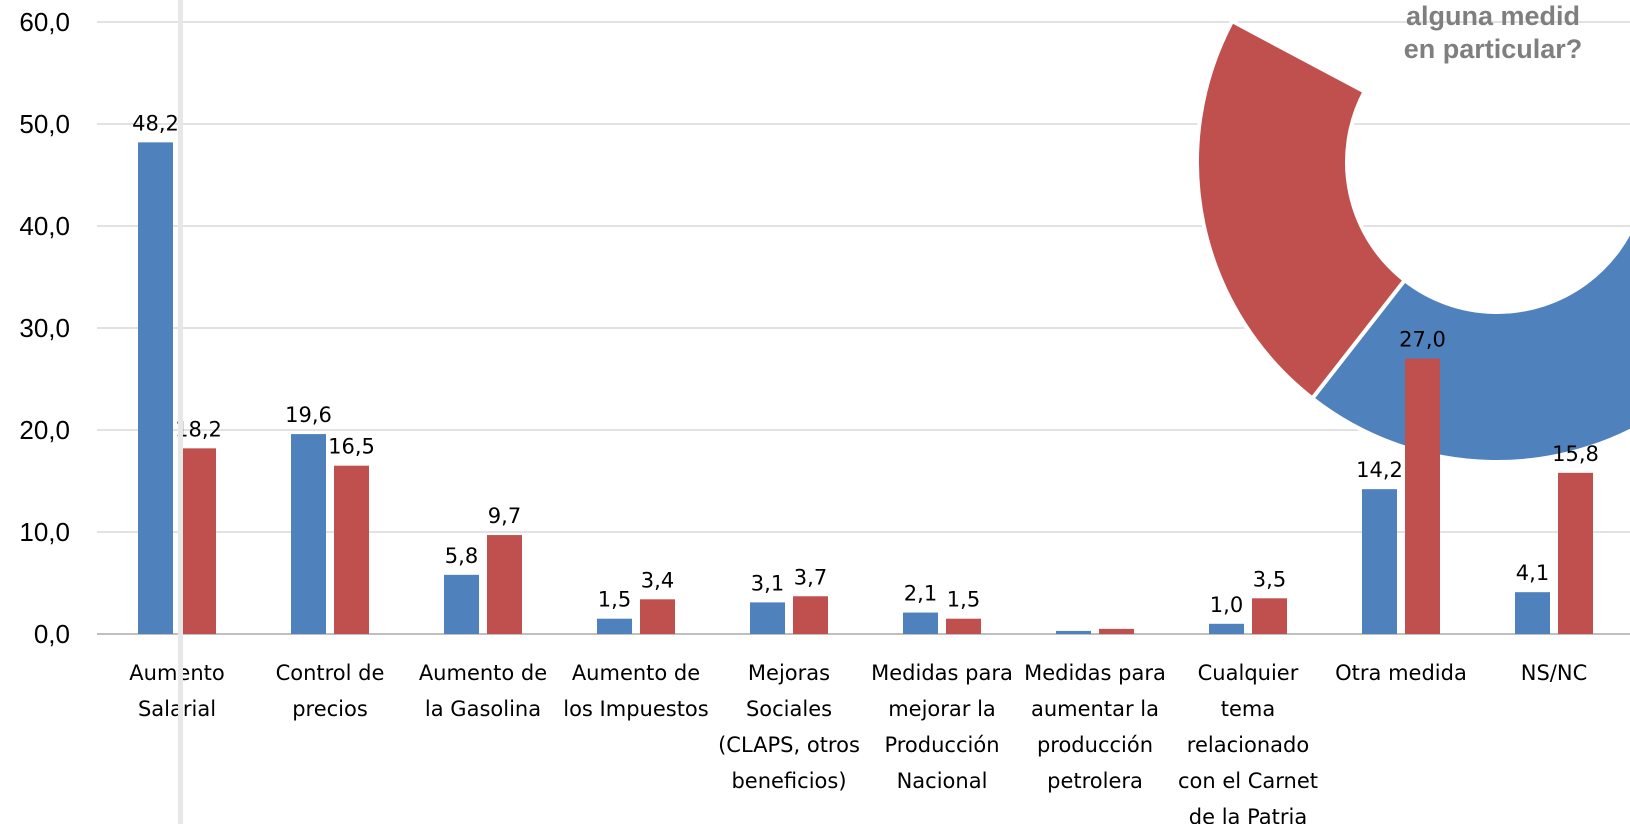  Describe the element at coordinates (920, 594) in the screenshot. I see `data-label: 2,1` at that location.